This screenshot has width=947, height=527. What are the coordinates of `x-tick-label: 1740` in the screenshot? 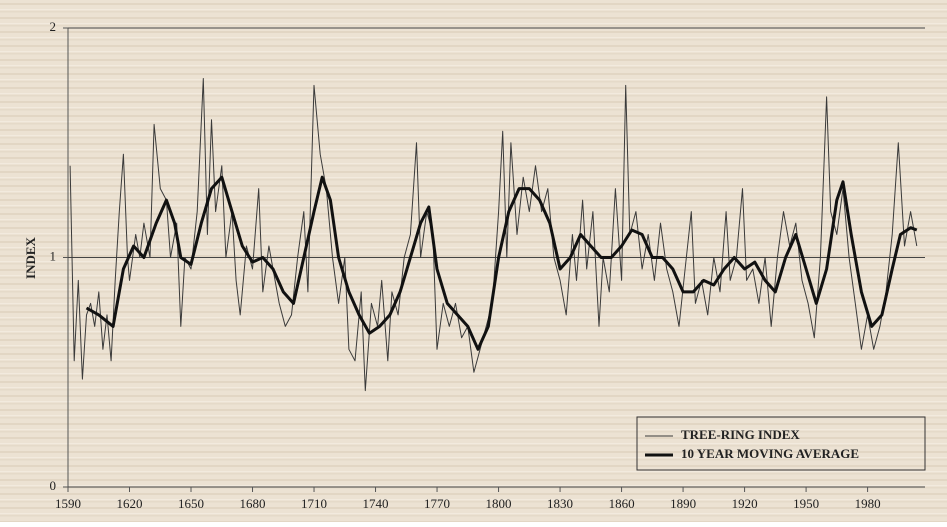 It's located at (376, 503).